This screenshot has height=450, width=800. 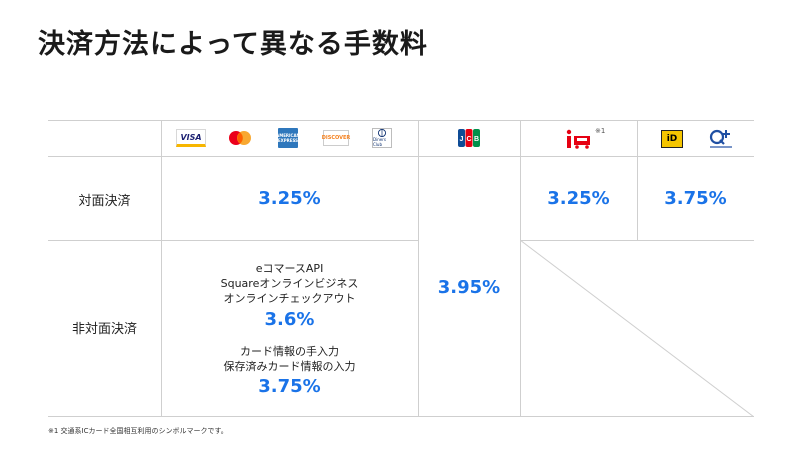 What do you see at coordinates (382, 133) in the screenshot?
I see `diners-circle-shape` at bounding box center [382, 133].